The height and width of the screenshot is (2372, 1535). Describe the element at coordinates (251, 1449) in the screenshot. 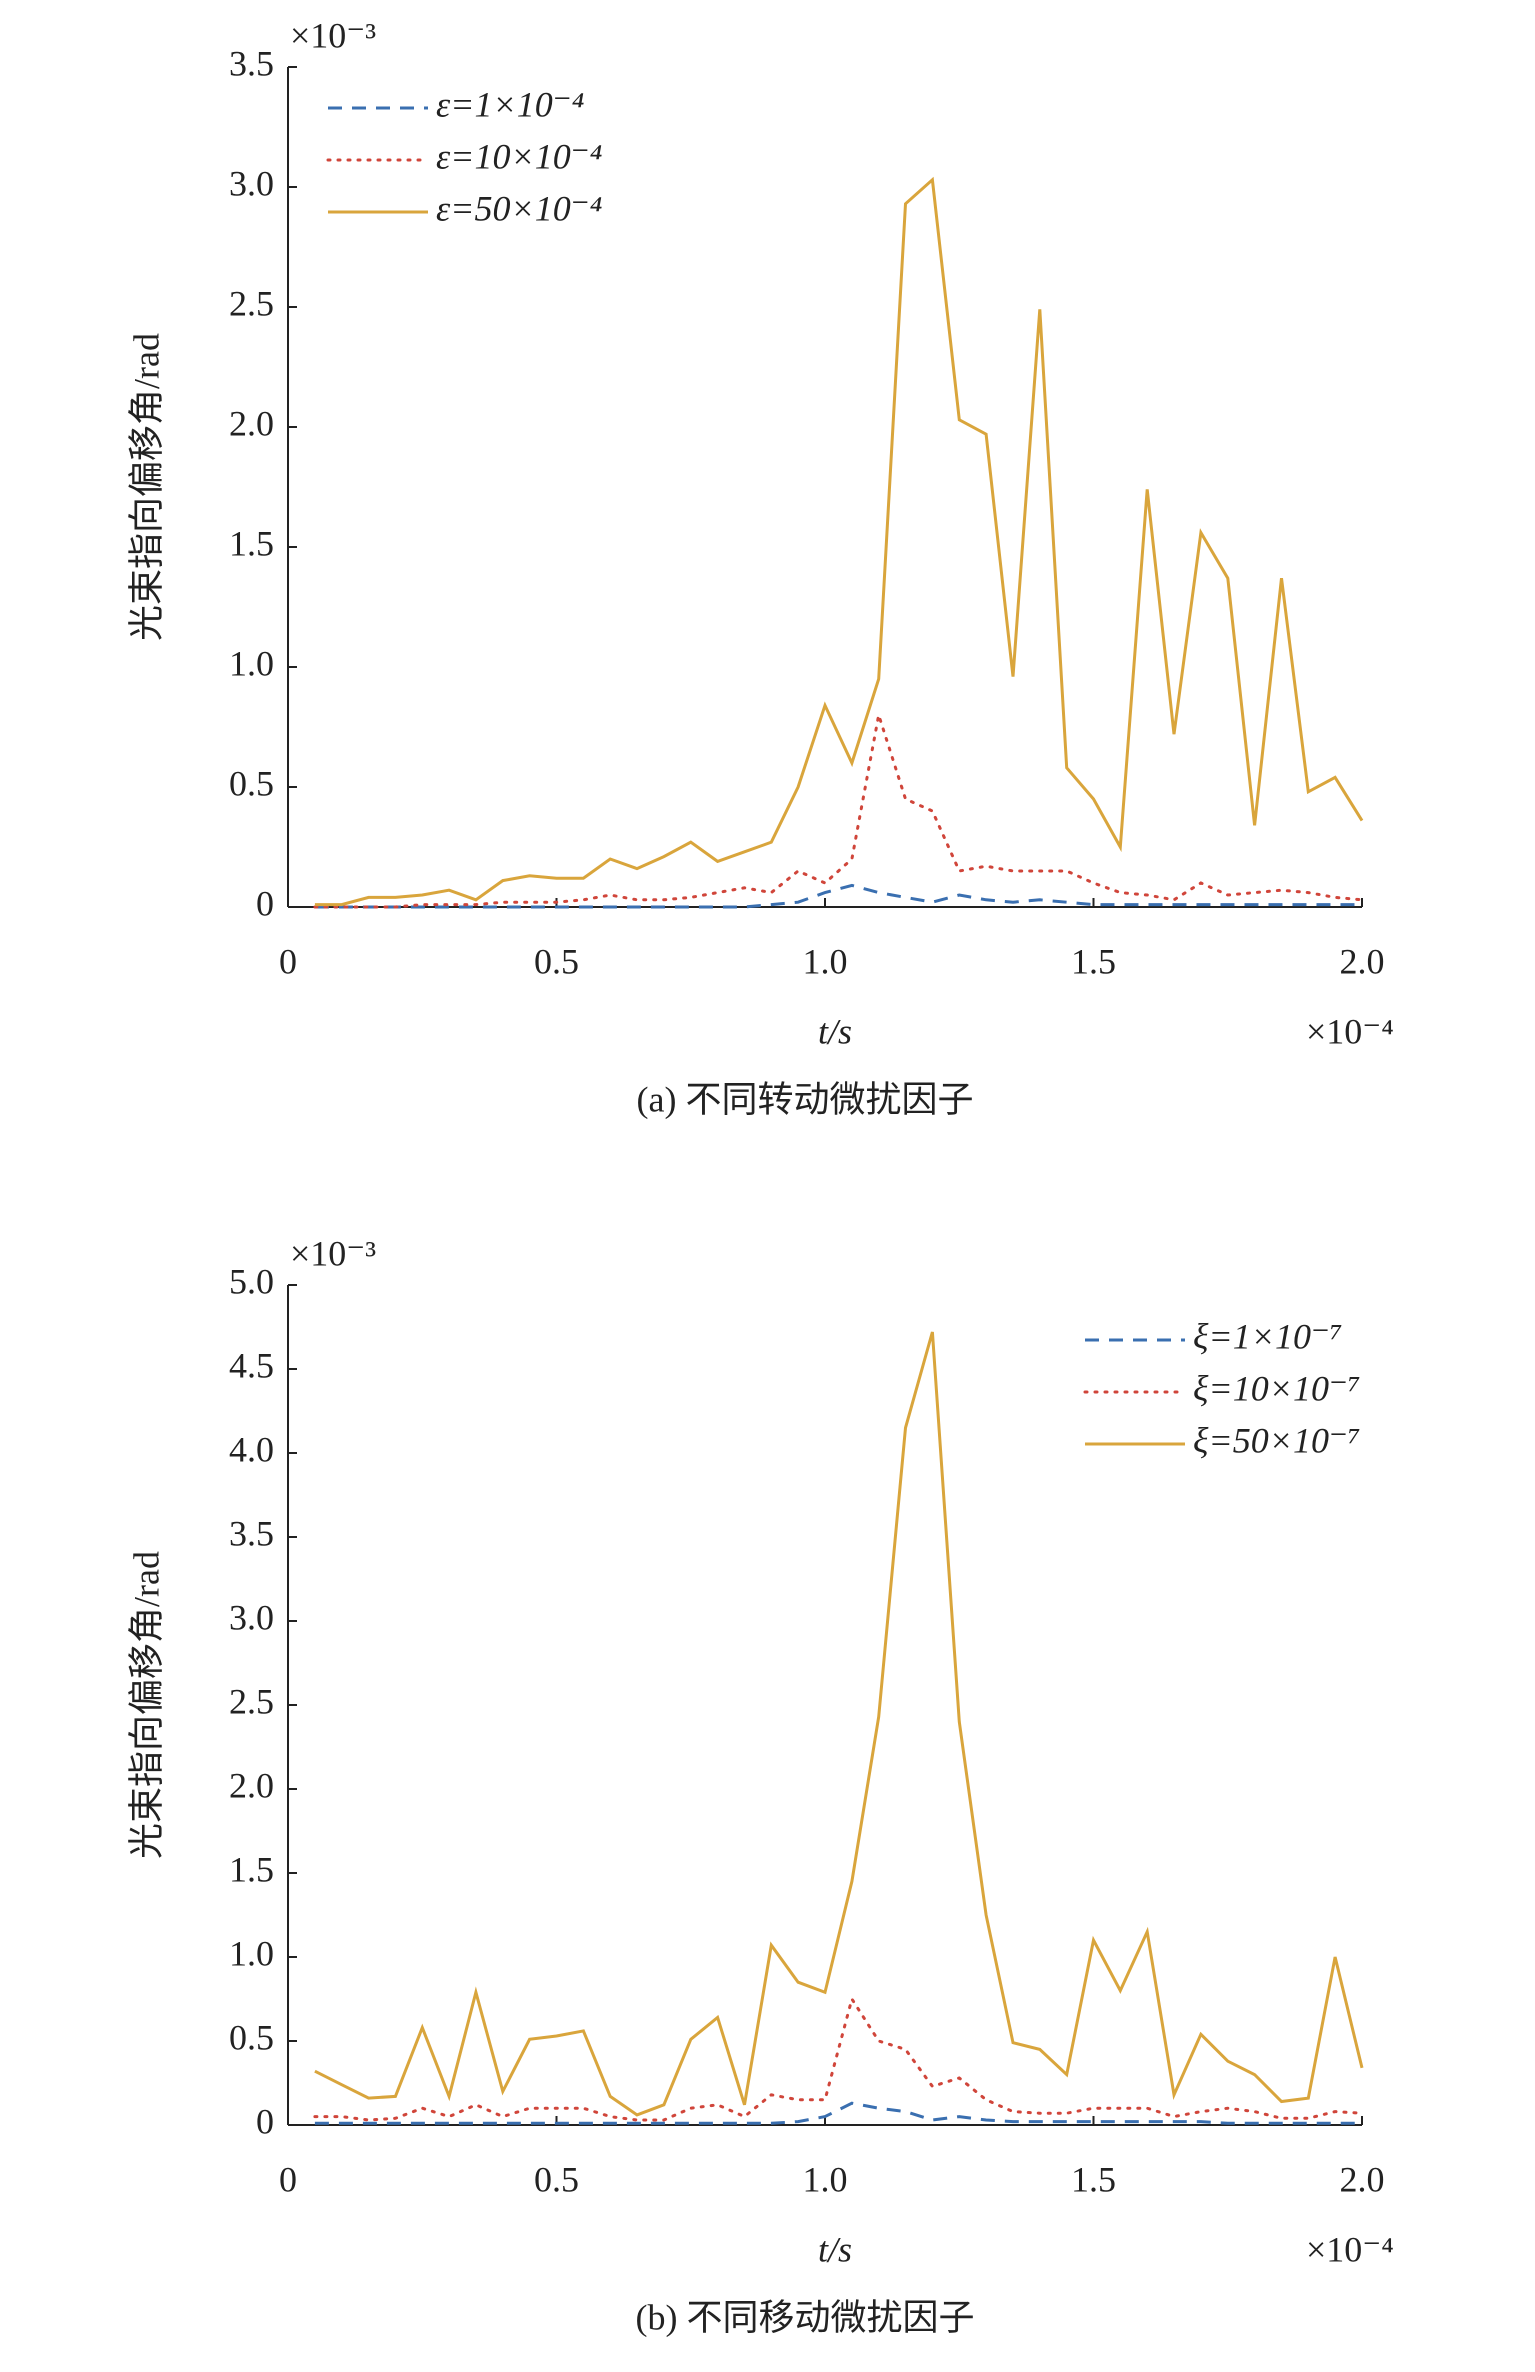

I see `y-tick-label: 4.0` at that location.